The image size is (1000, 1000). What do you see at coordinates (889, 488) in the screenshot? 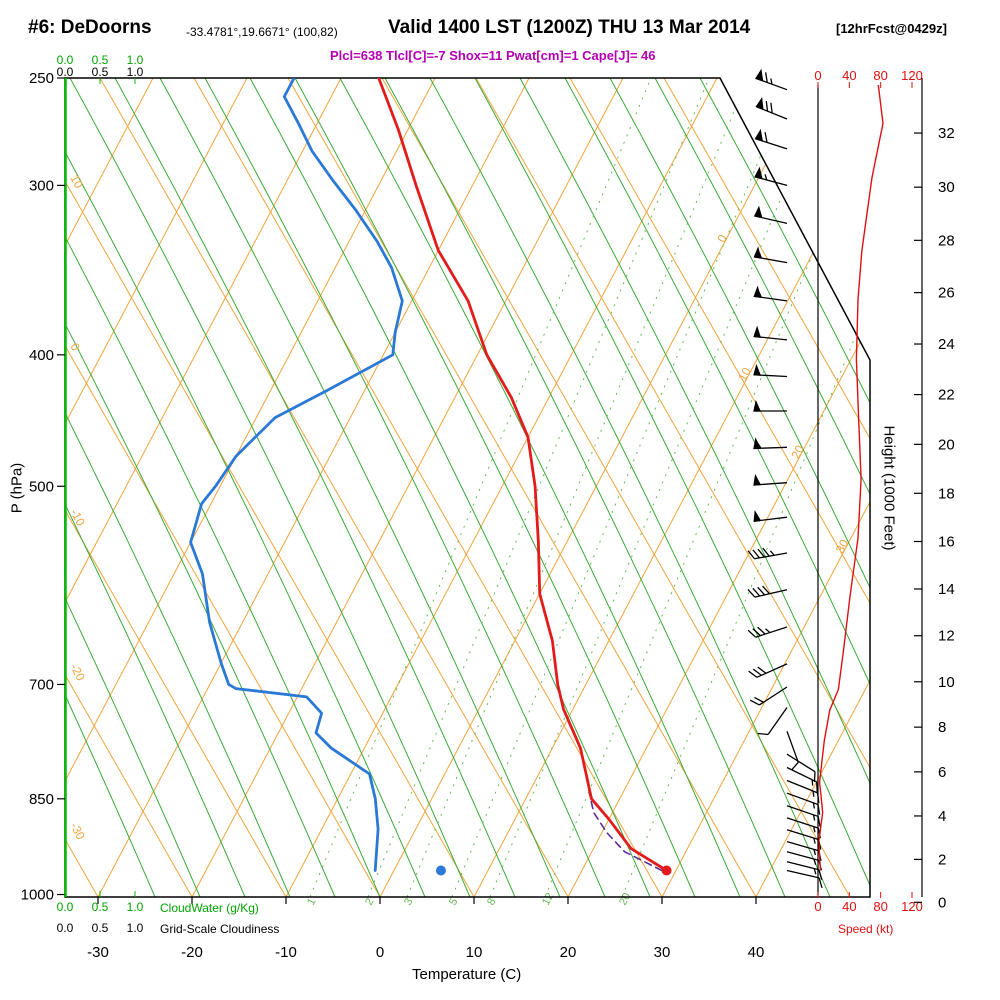
I see `height-axis-title: Height (1000 Feet)` at bounding box center [889, 488].